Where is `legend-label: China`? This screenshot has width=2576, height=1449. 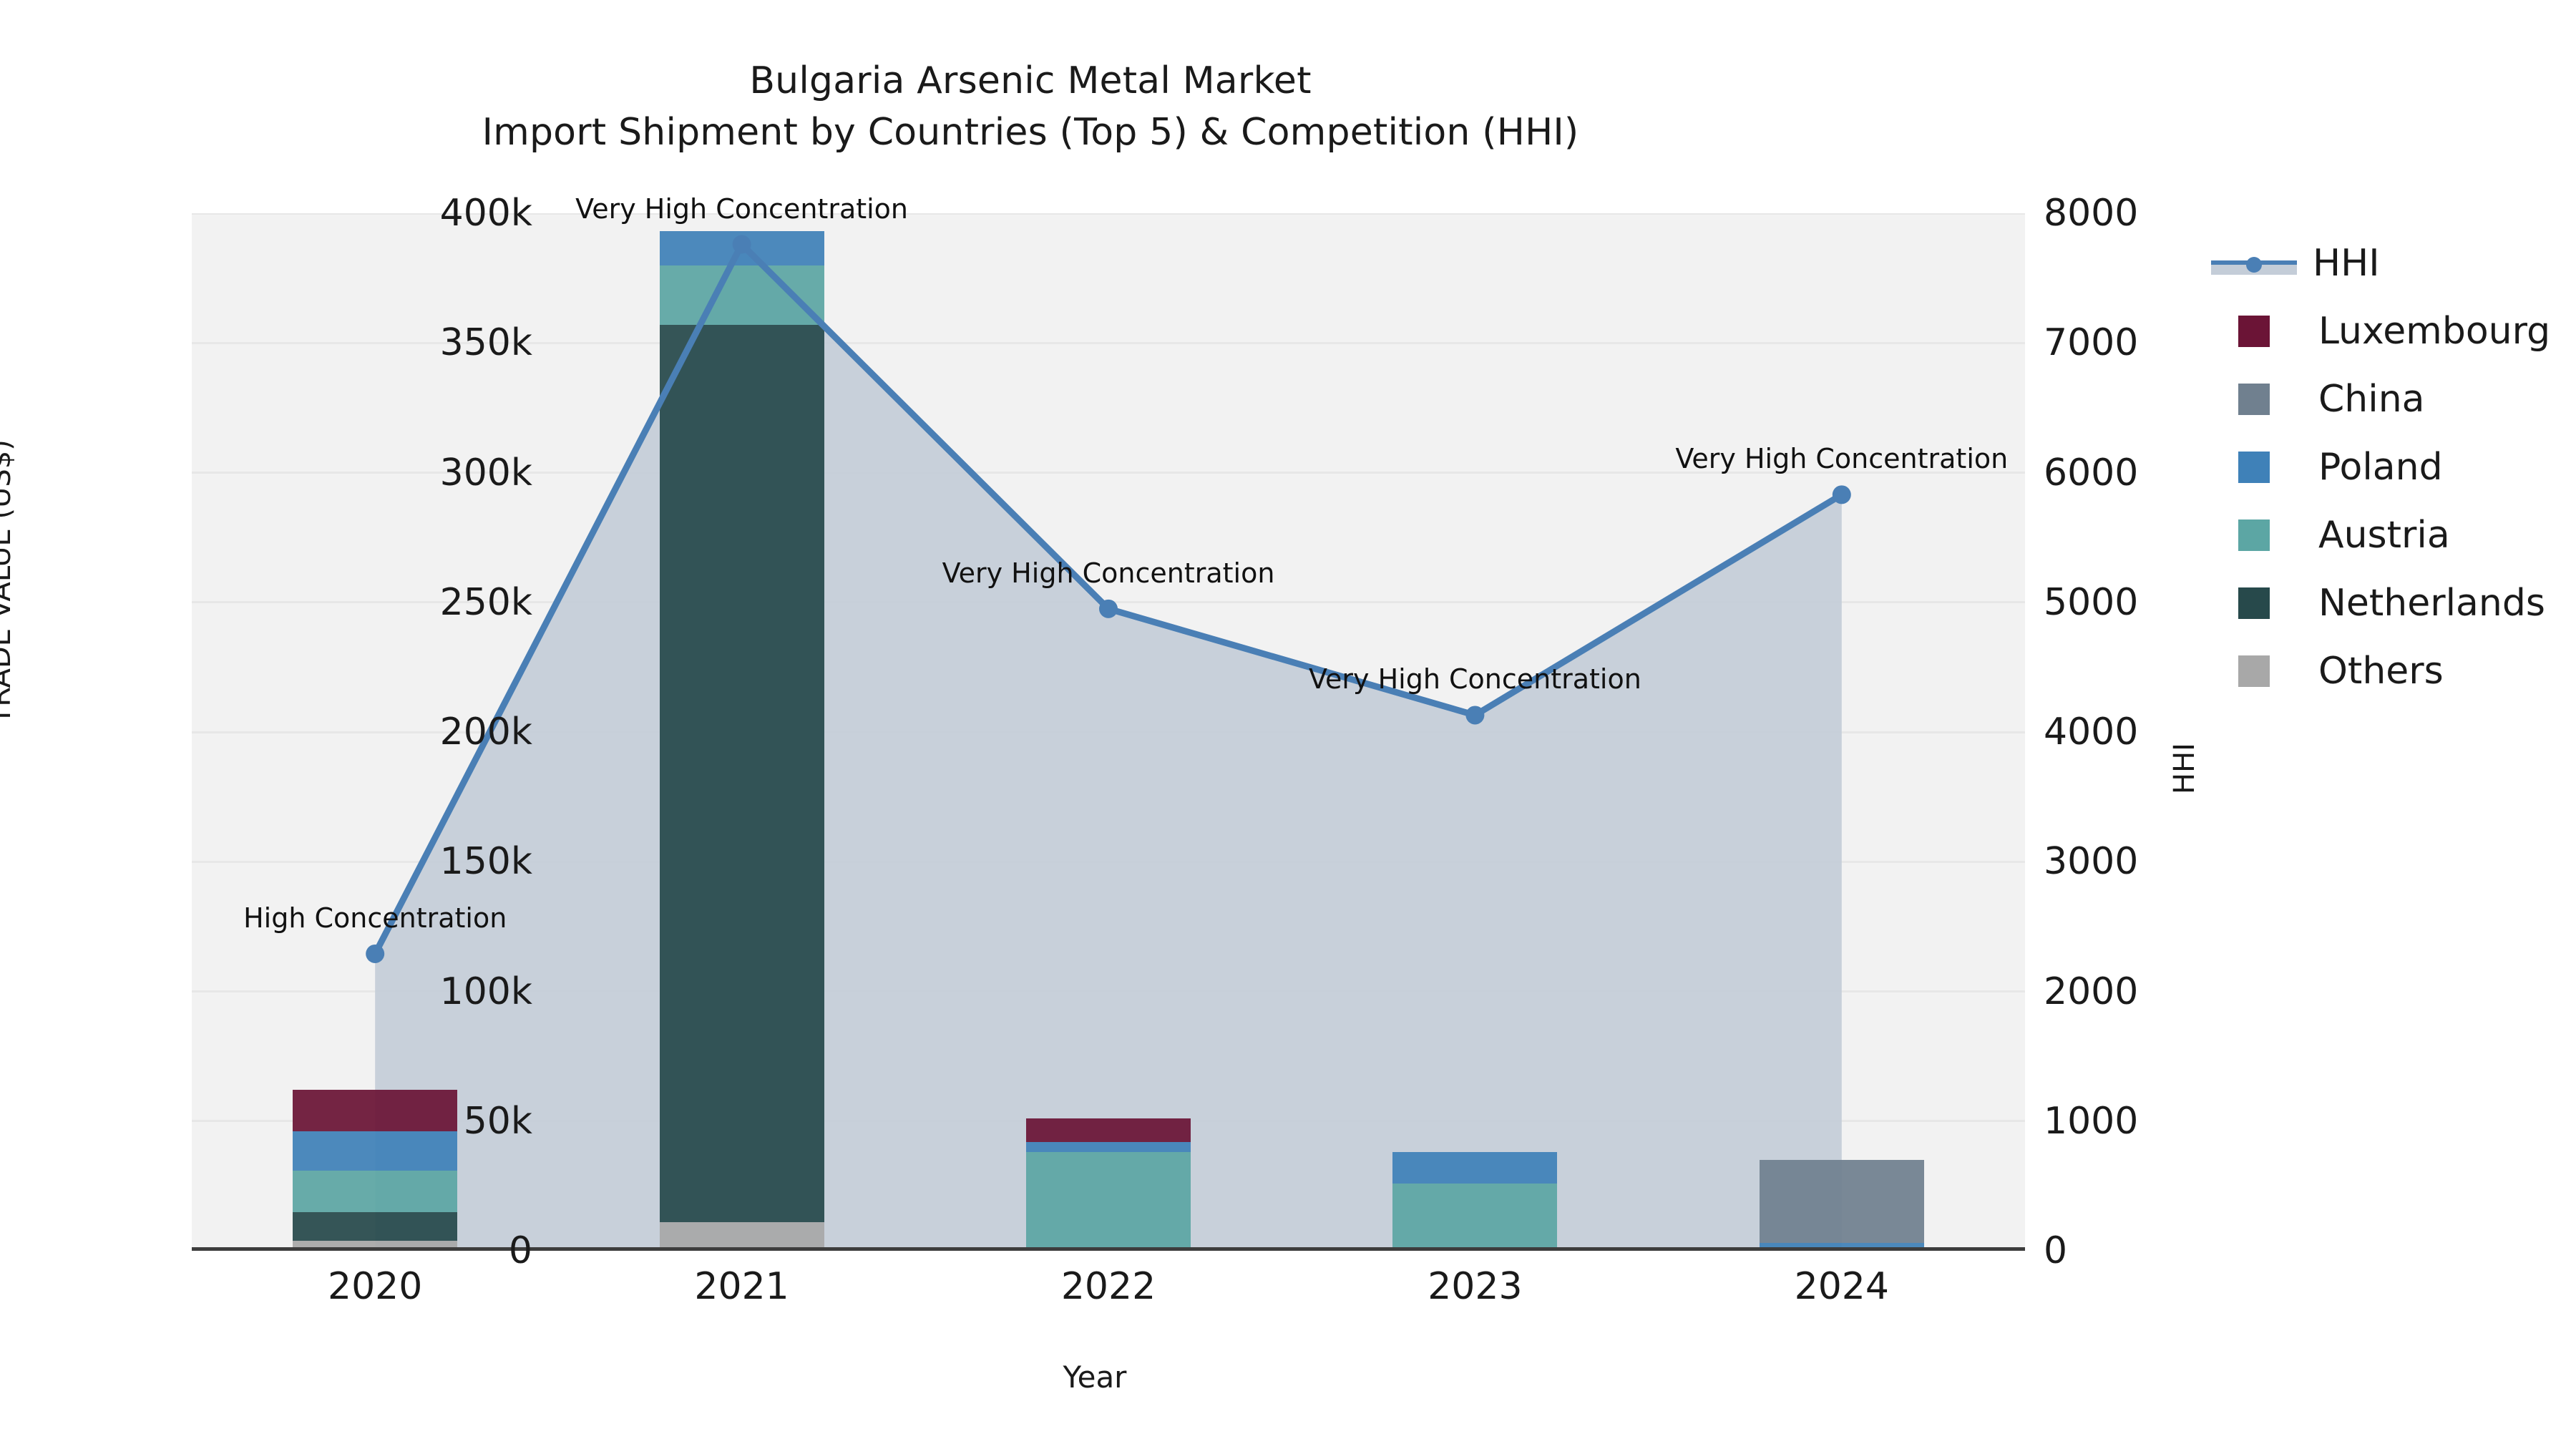 legend-label: China is located at coordinates (2371, 399).